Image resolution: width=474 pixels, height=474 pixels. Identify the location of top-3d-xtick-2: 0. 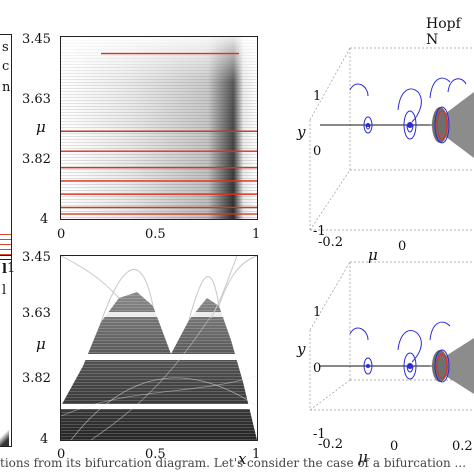
(402, 246).